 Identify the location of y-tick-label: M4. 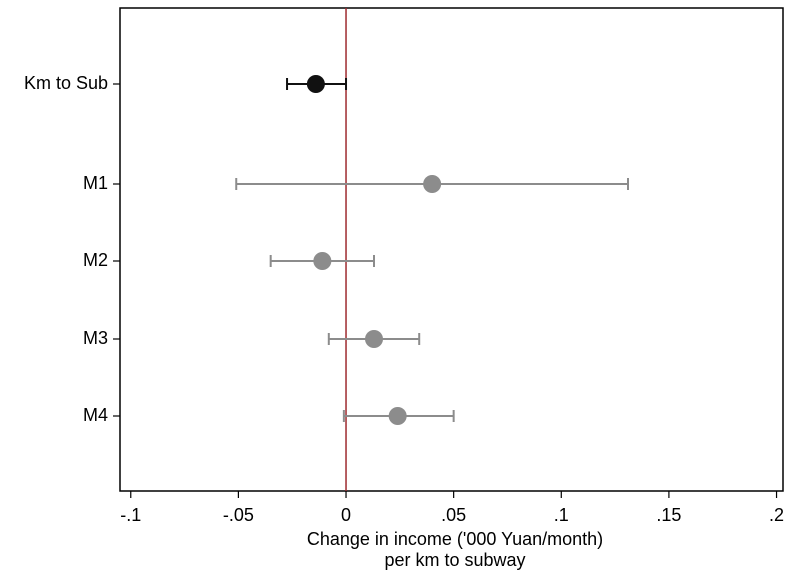
(95, 415).